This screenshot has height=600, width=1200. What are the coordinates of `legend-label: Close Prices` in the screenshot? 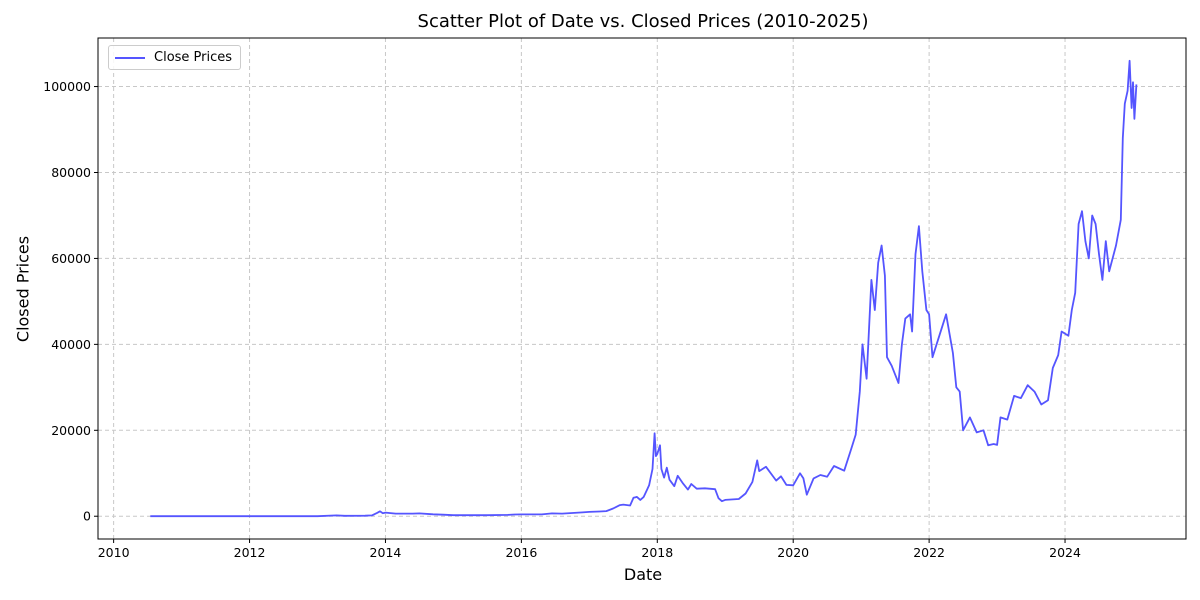 It's located at (193, 57).